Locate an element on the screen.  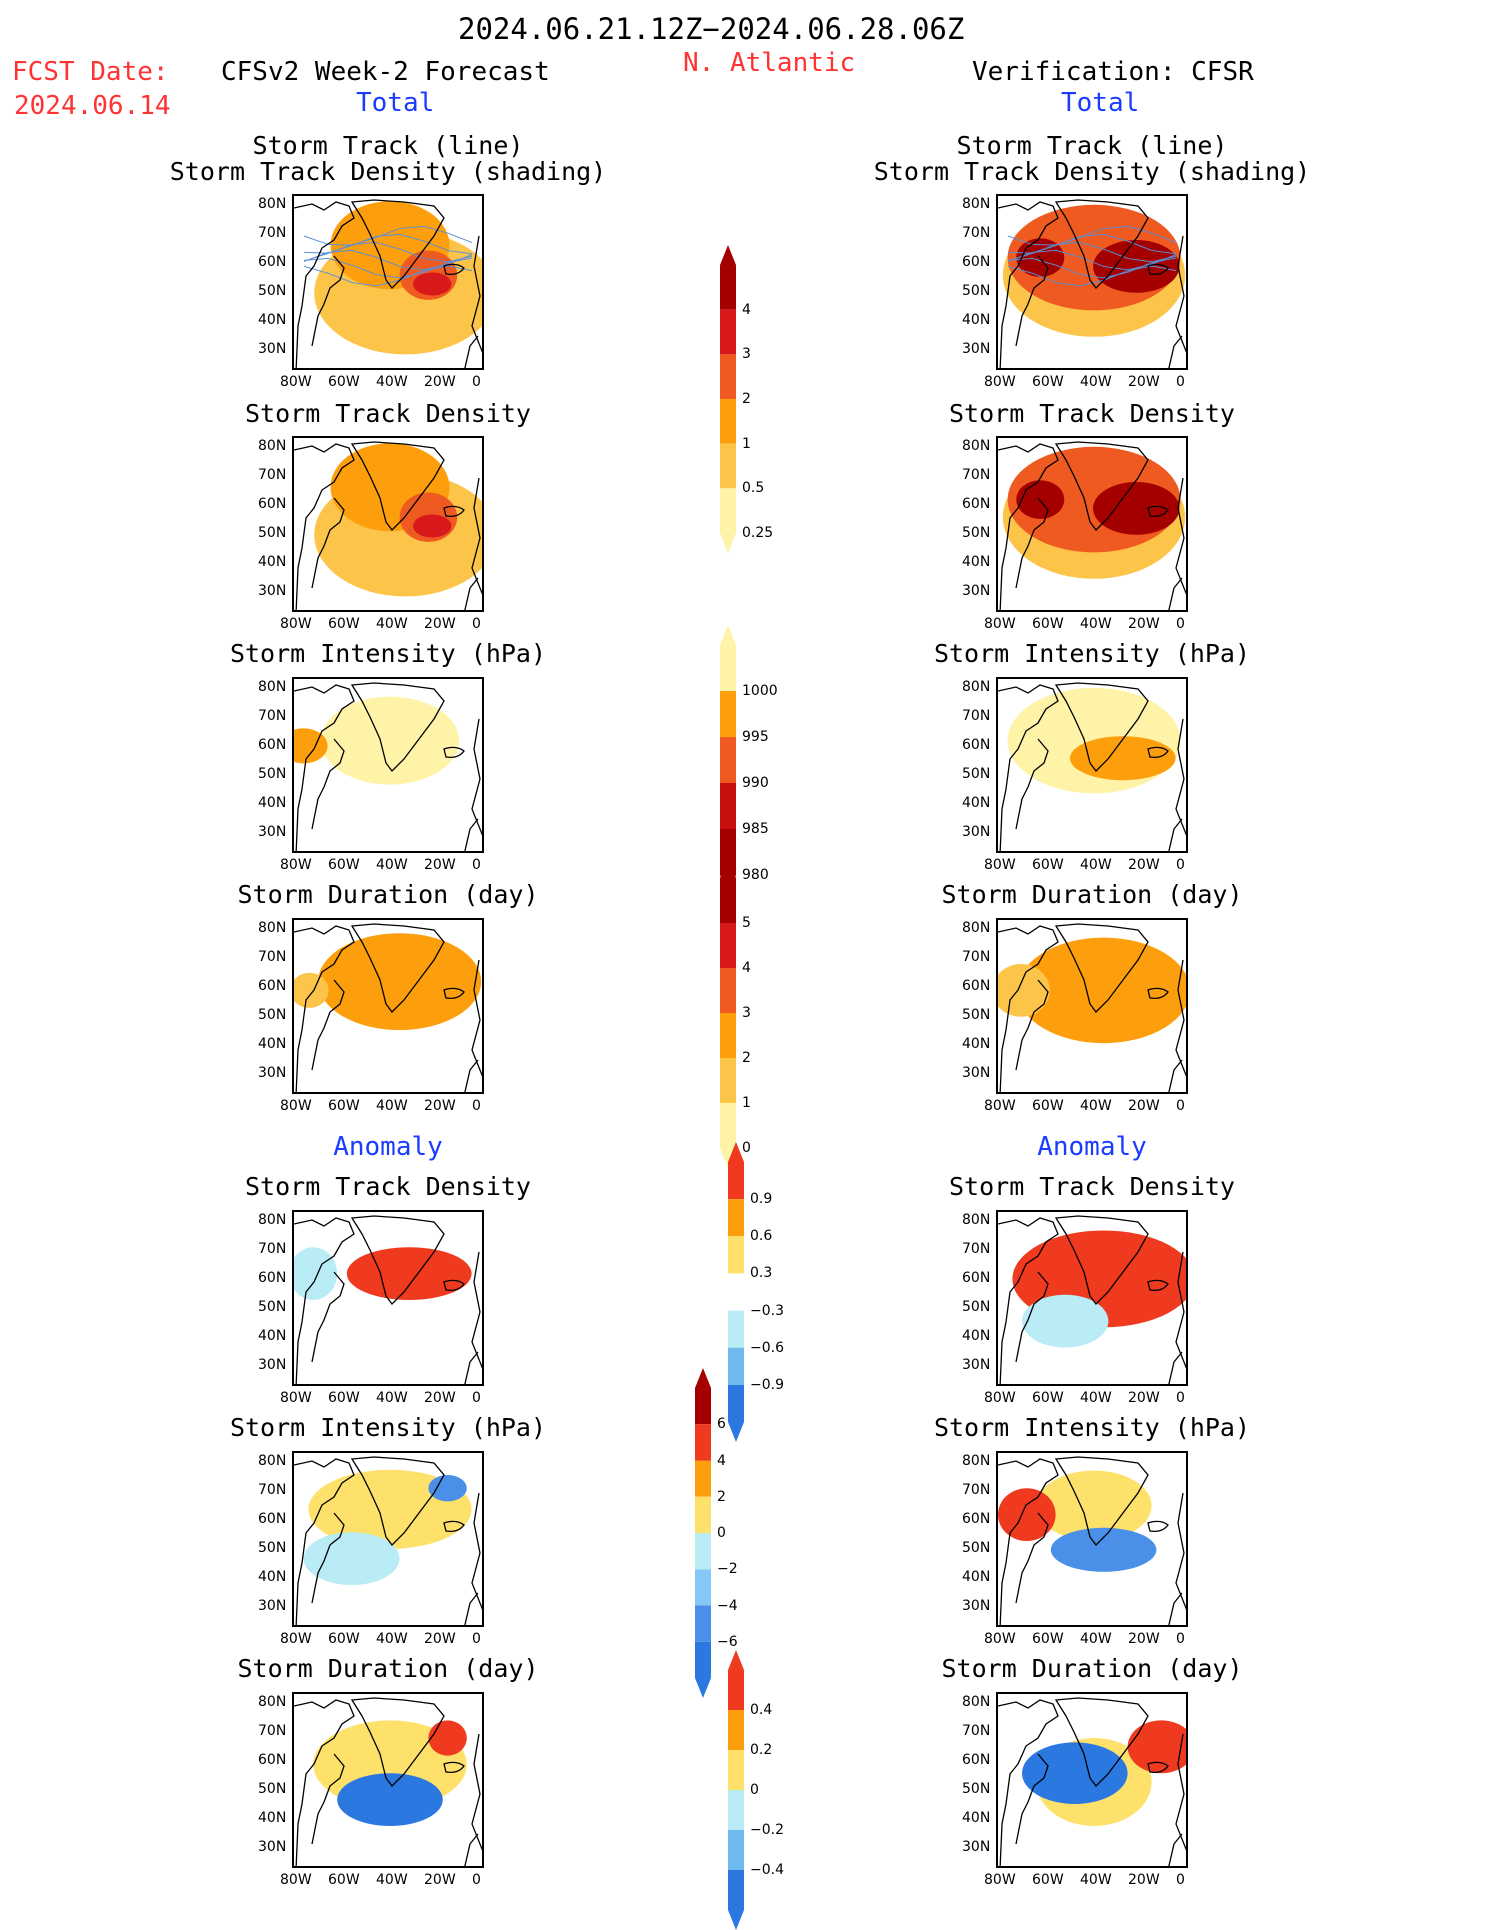
colorbar-3-label: 1 is located at coordinates (746, 1103).